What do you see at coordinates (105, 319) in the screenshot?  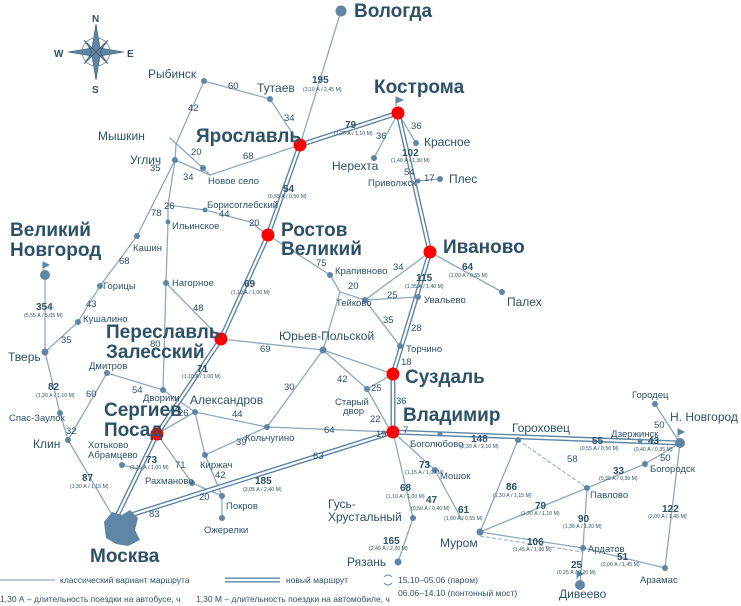 I see `label-kushalino: Кушалино` at bounding box center [105, 319].